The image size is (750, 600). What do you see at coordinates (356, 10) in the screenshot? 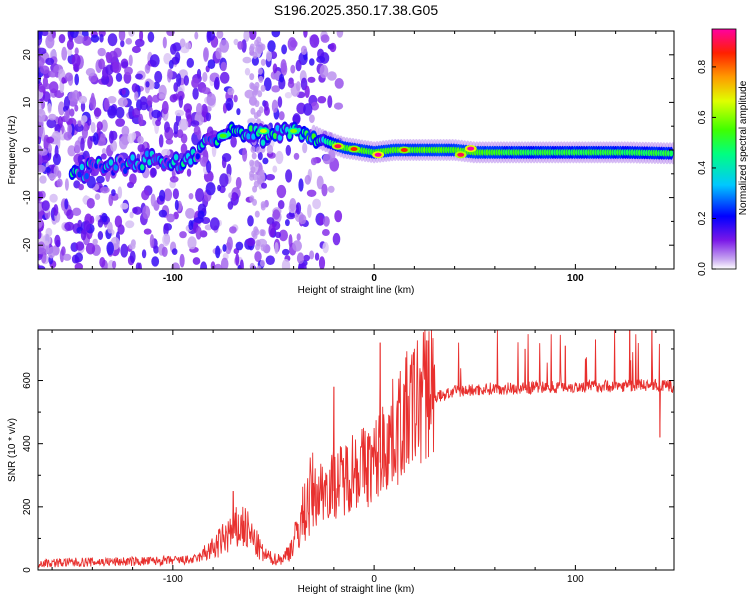
I see `chart-title: S196.2025.350.17.38.G05` at bounding box center [356, 10].